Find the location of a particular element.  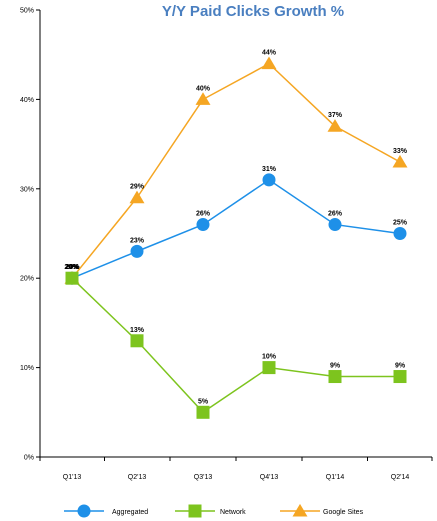

x-tick-label: Q2'14 is located at coordinates (400, 477).